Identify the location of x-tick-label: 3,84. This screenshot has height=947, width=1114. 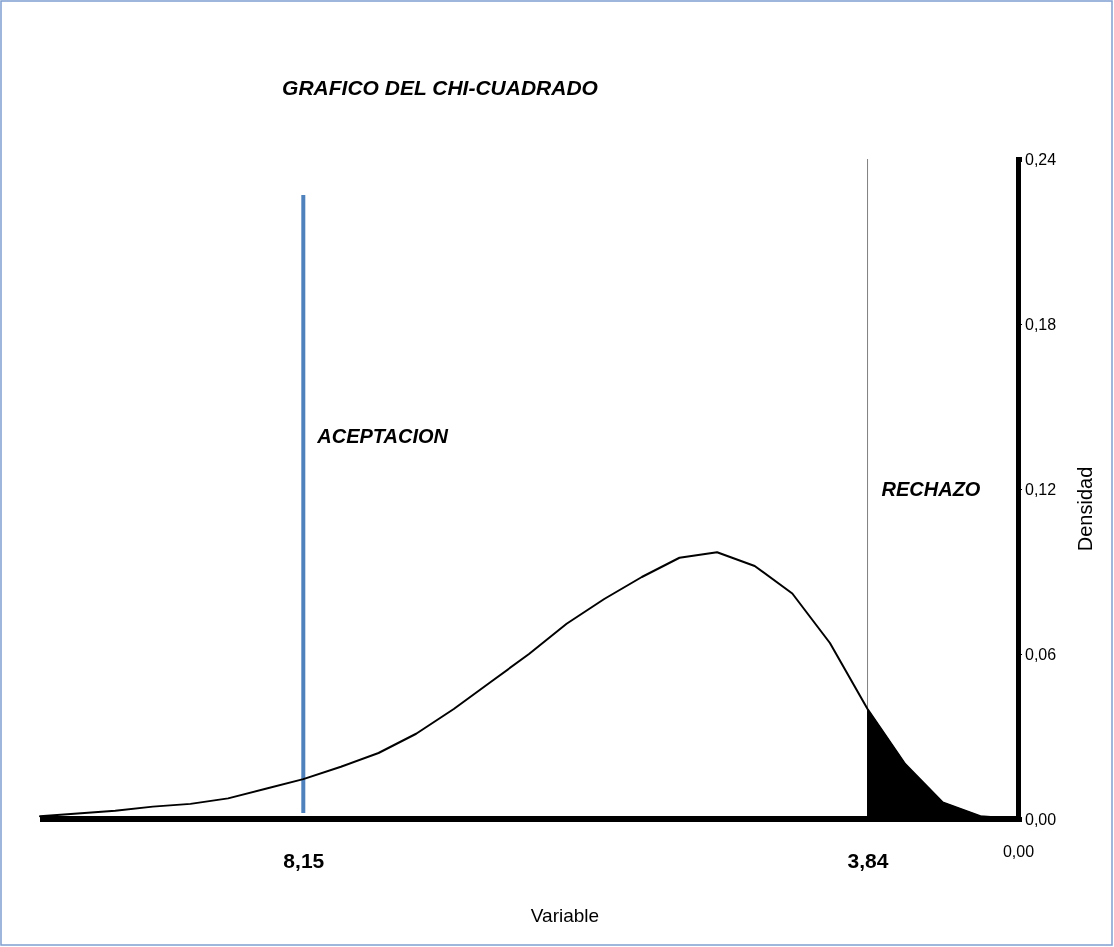
(868, 861).